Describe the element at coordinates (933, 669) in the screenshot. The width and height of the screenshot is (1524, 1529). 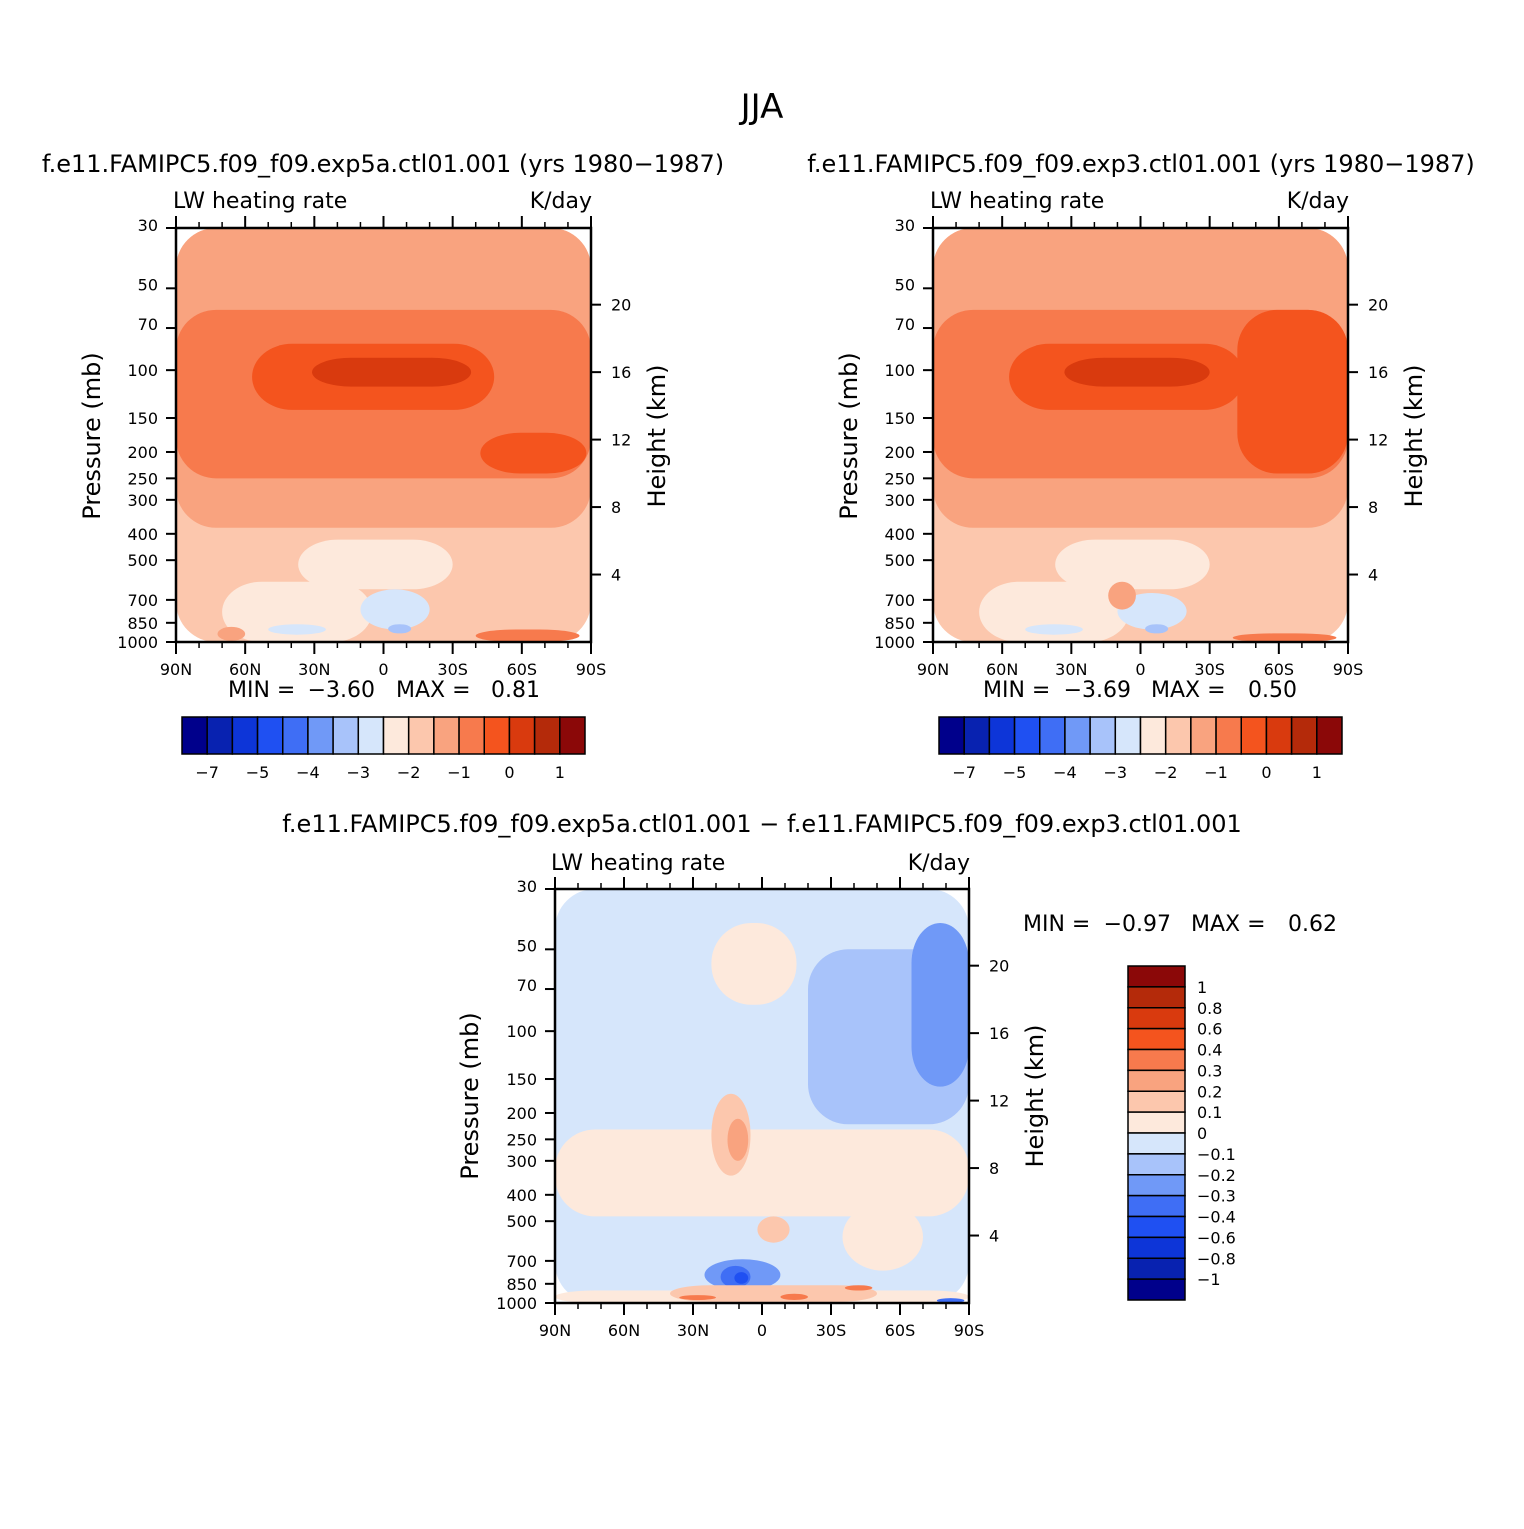
I see `panel-2-x-tick-label-0: 90N` at that location.